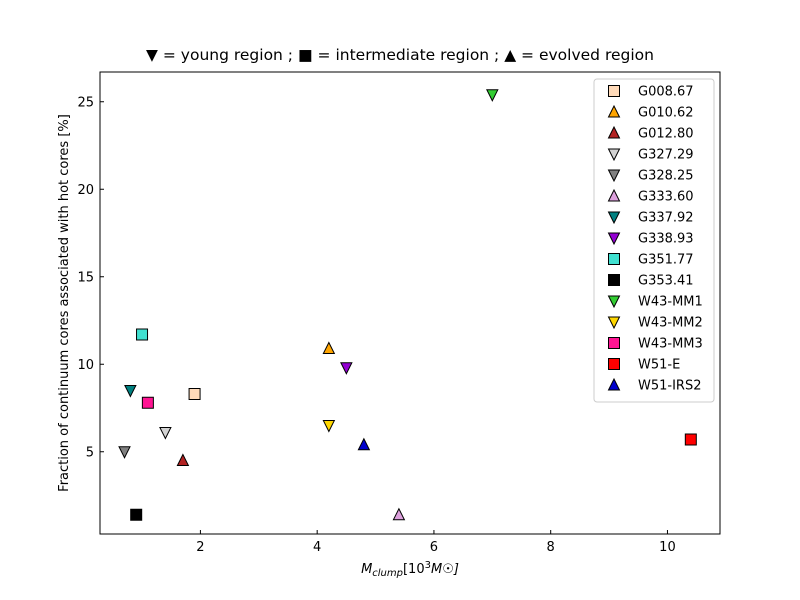 Image resolution: width=800 pixels, height=600 pixels. Describe the element at coordinates (428, 565) in the screenshot. I see `x-axis-label-exponent: 3` at that location.